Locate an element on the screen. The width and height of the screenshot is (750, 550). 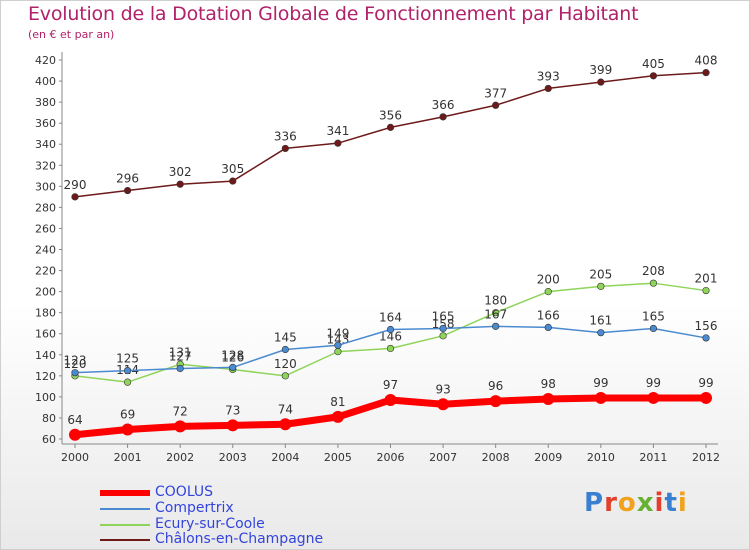
proxiti-logo: Proxiti is located at coordinates (636, 503).